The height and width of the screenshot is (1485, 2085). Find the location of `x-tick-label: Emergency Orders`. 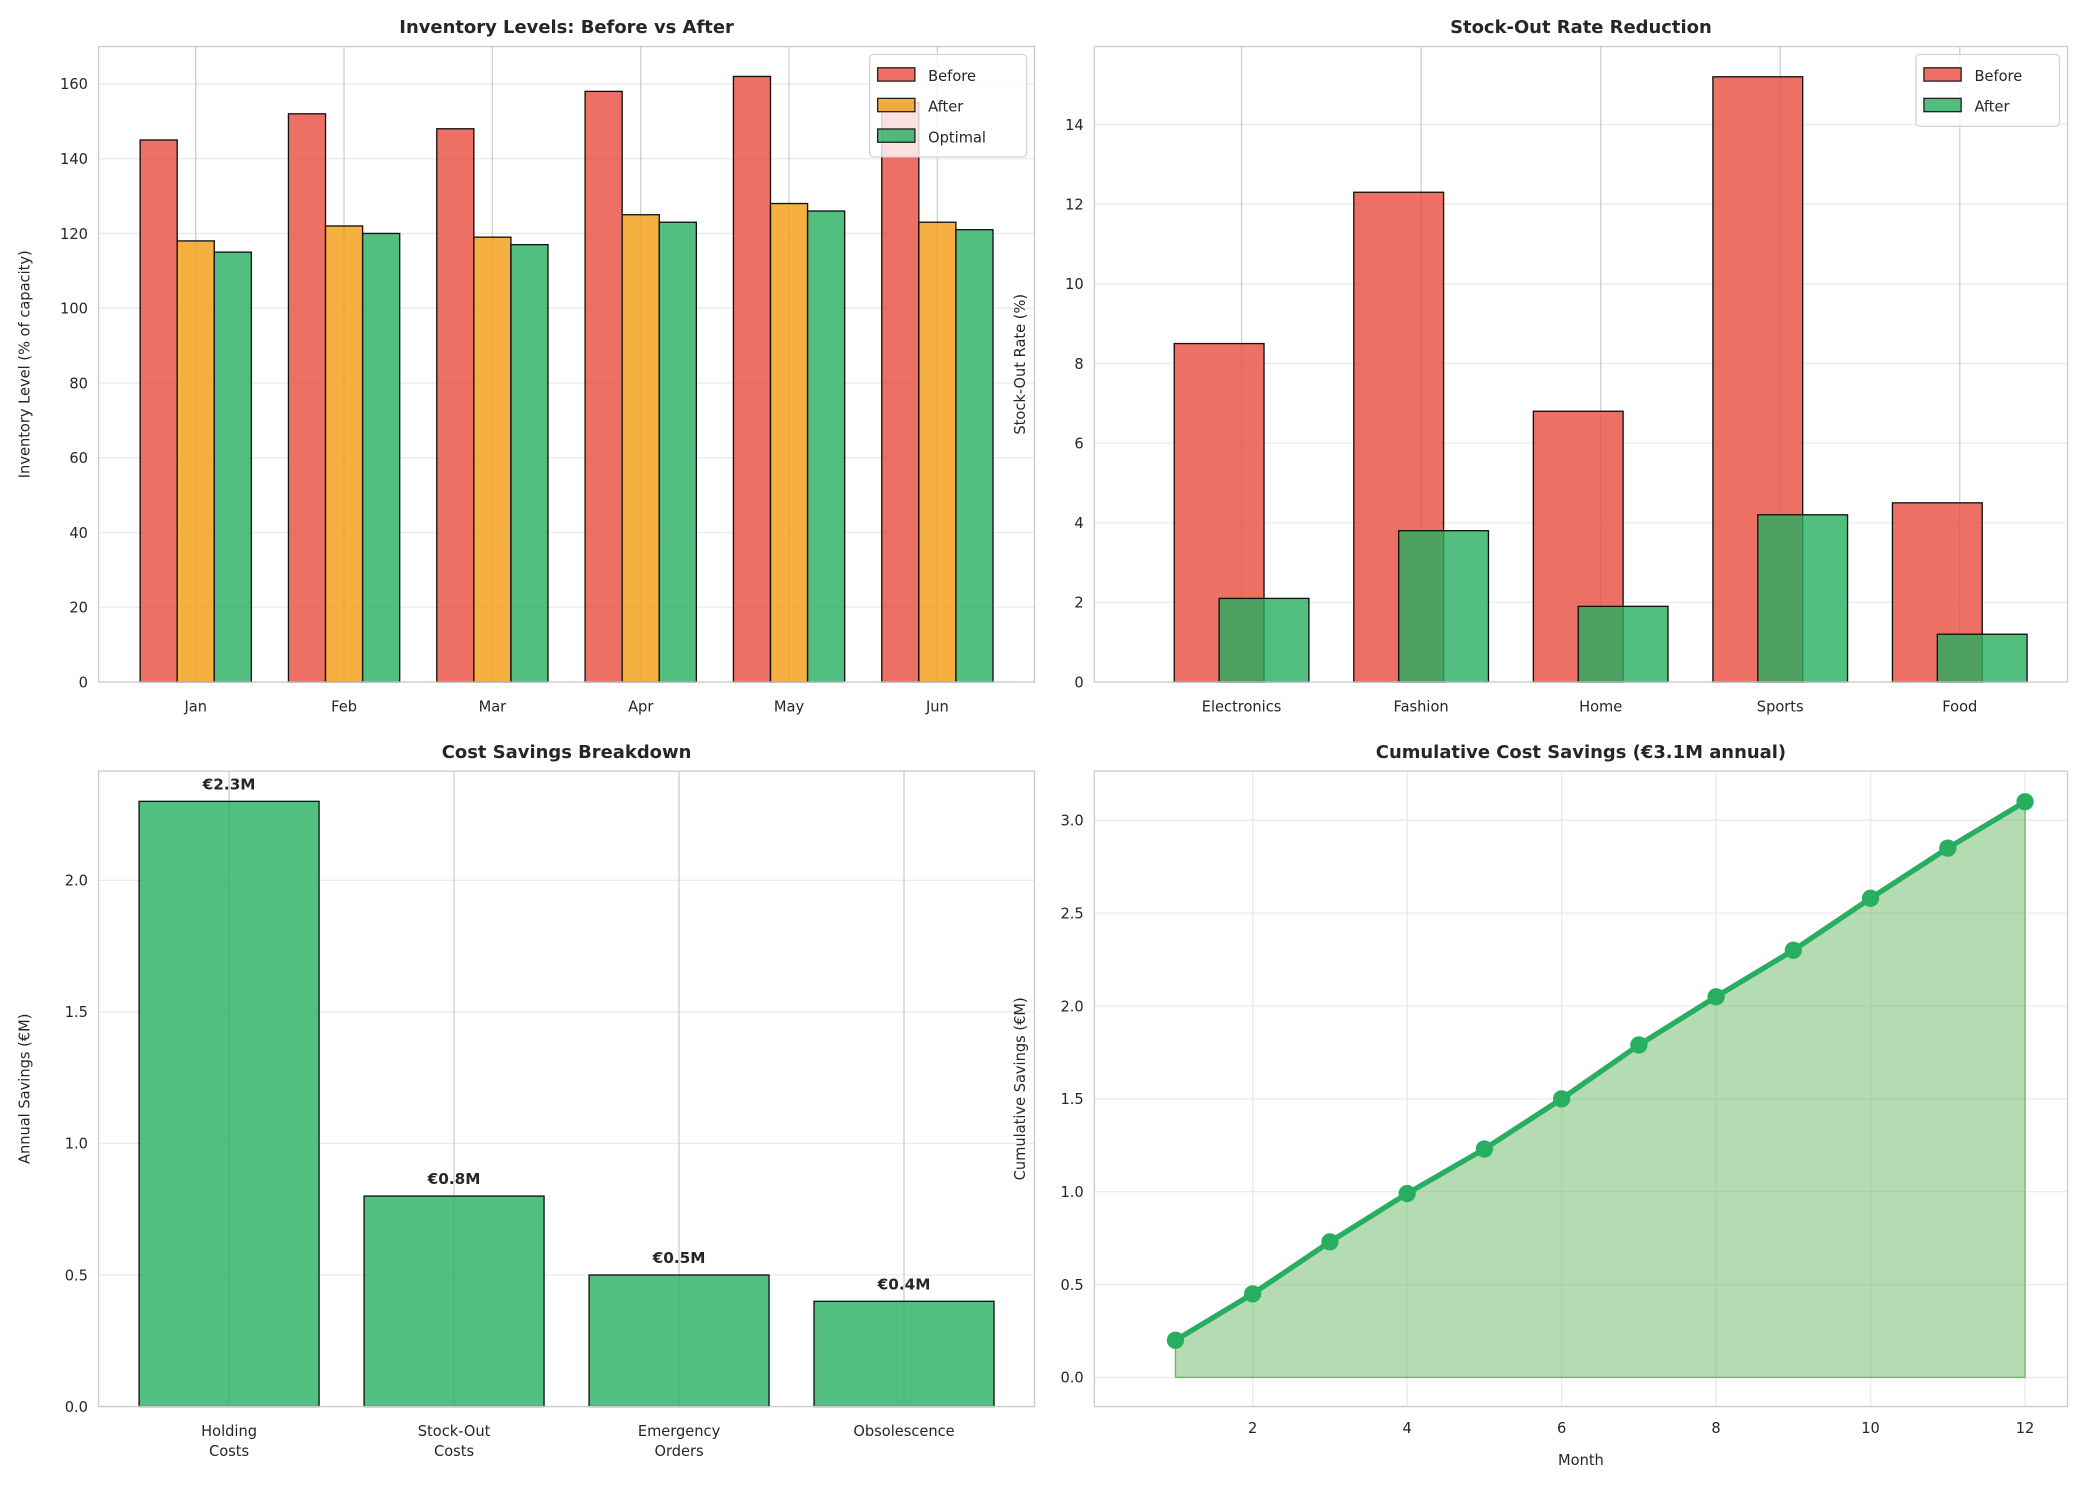

x-tick-label: Emergency Orders is located at coordinates (679, 1441).